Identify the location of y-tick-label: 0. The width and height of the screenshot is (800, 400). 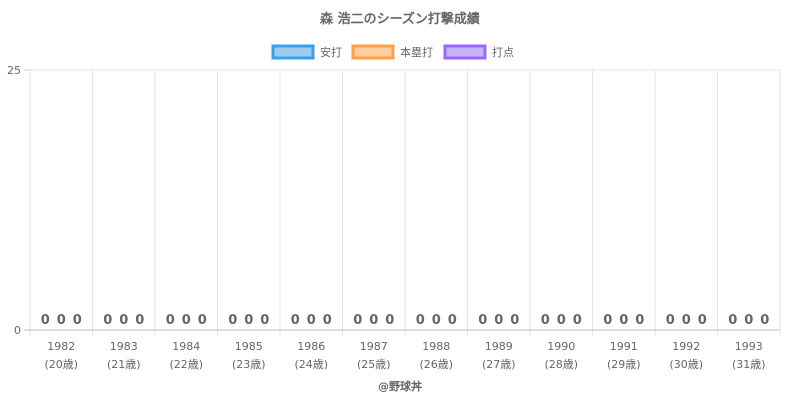
(17, 330).